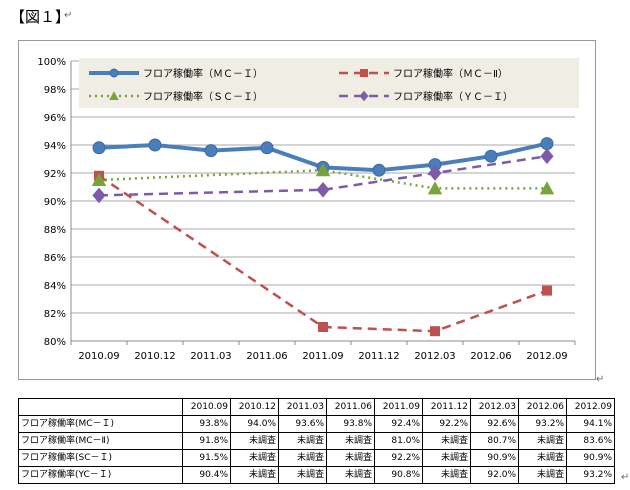  Describe the element at coordinates (55, 202) in the screenshot. I see `y-tick-label: 90%` at that location.